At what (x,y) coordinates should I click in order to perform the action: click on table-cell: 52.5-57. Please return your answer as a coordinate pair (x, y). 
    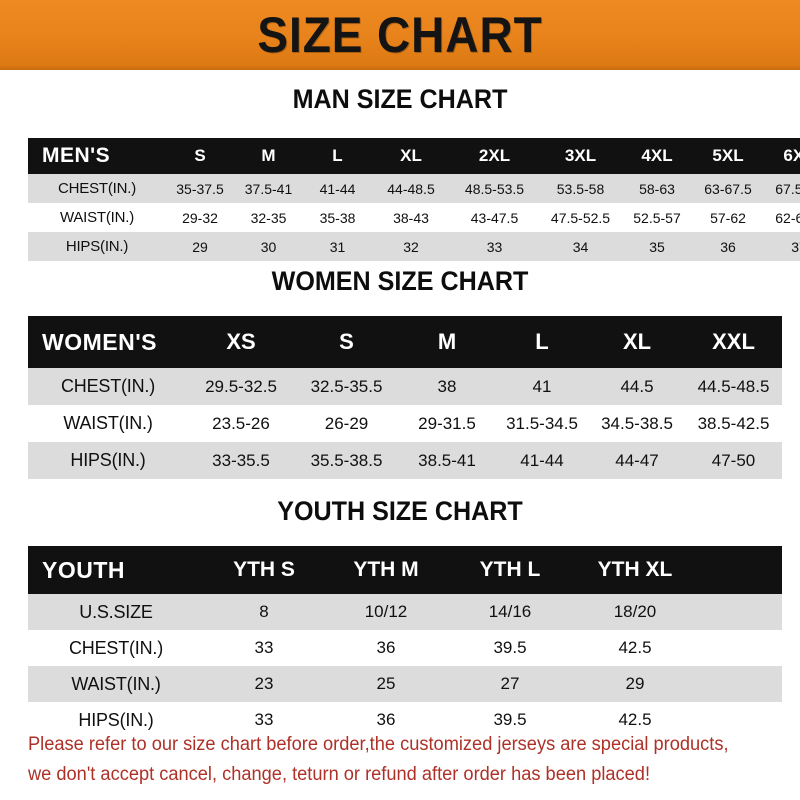
    Looking at the image, I should click on (657, 217).